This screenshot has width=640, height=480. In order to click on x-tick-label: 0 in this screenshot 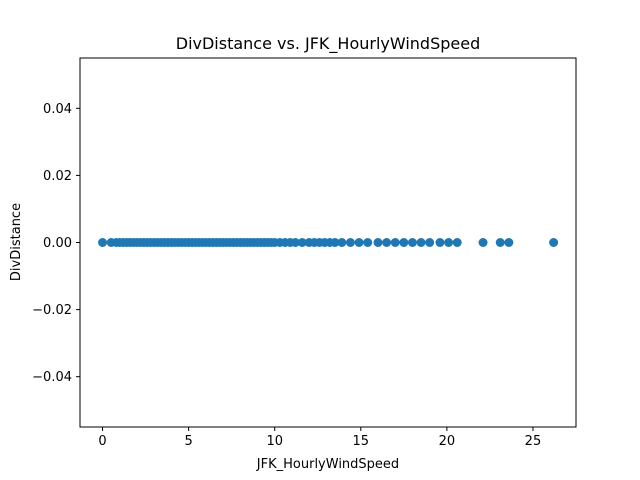, I will do `click(102, 441)`.